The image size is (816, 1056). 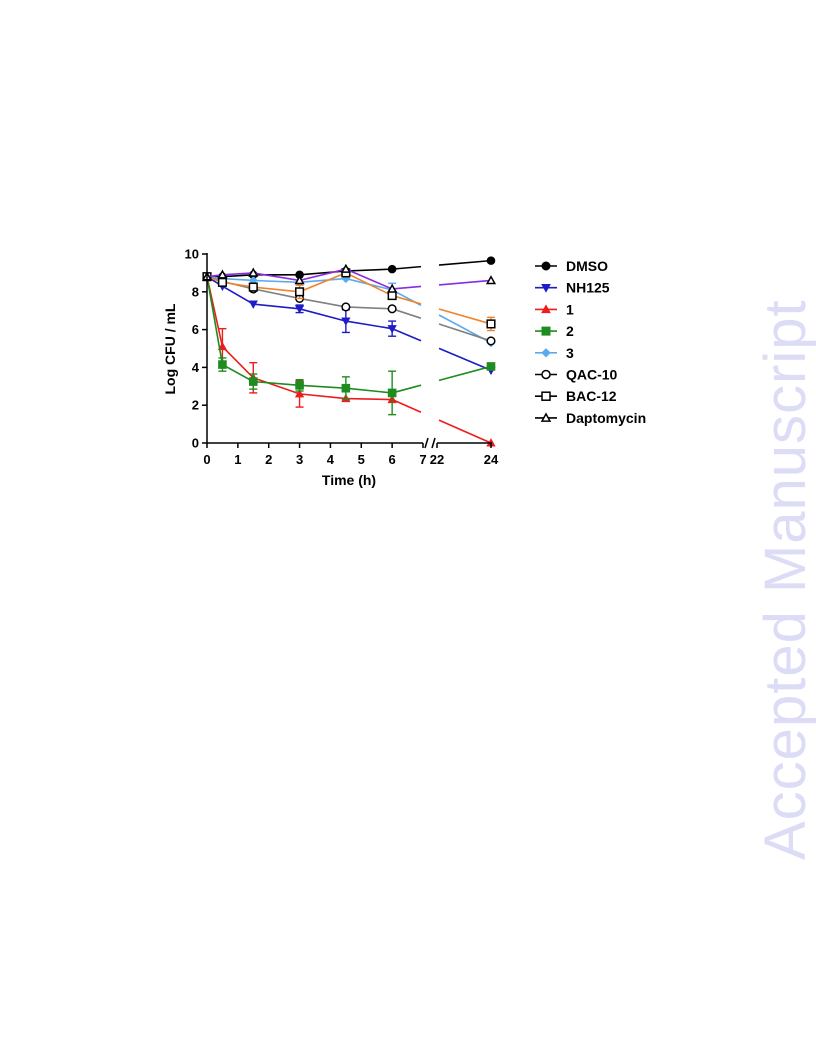 I want to click on legend-label: Daptomycin, so click(x=606, y=418).